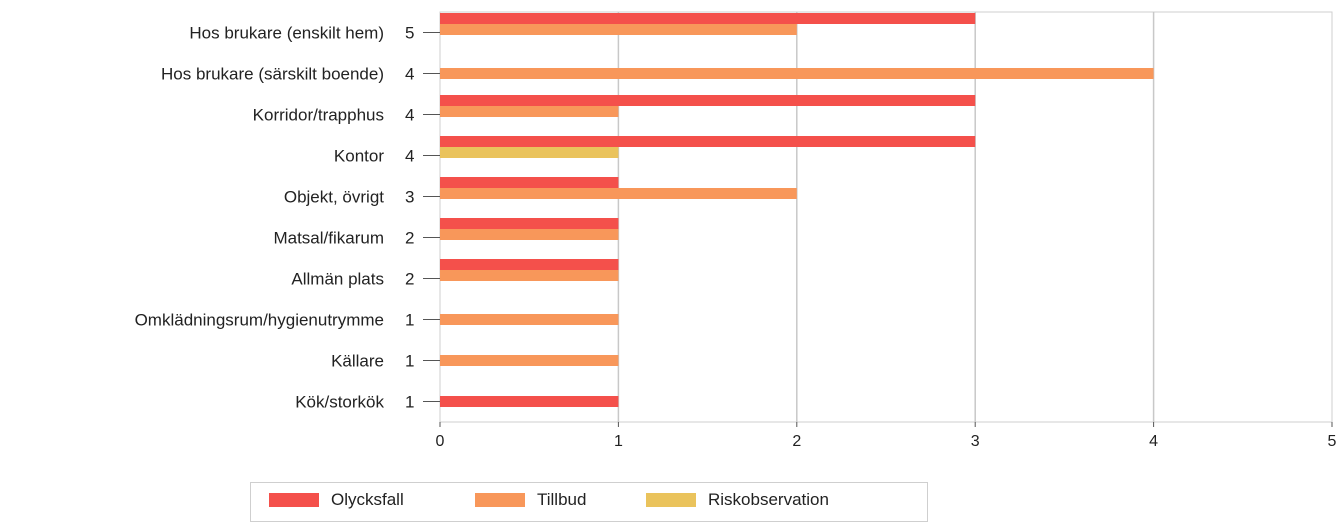 The height and width of the screenshot is (522, 1343). What do you see at coordinates (272, 74) in the screenshot?
I see `category-label: Hos brukare (särskilt boende)` at bounding box center [272, 74].